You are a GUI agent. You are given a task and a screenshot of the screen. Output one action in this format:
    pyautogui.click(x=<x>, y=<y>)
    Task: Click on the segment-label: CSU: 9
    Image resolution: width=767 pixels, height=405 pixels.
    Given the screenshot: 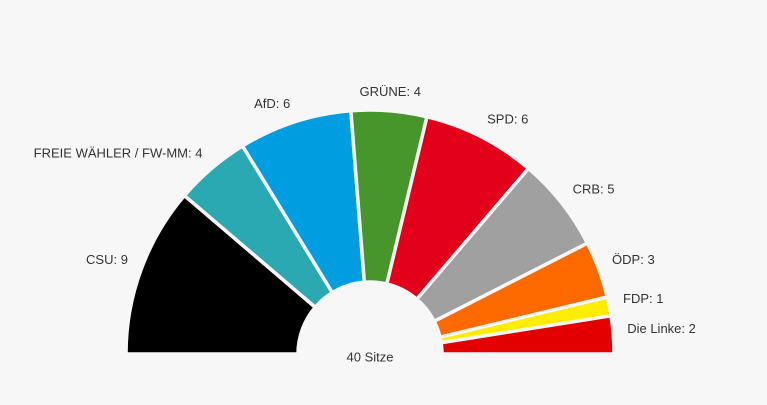 What is the action you would take?
    pyautogui.click(x=107, y=259)
    